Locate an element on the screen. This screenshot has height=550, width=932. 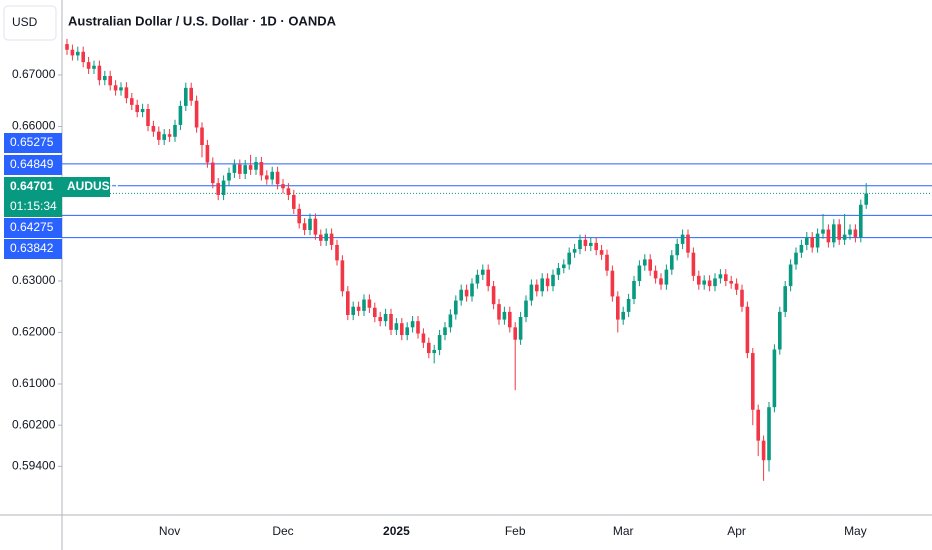
level-label: 0.63842 is located at coordinates (32, 248).